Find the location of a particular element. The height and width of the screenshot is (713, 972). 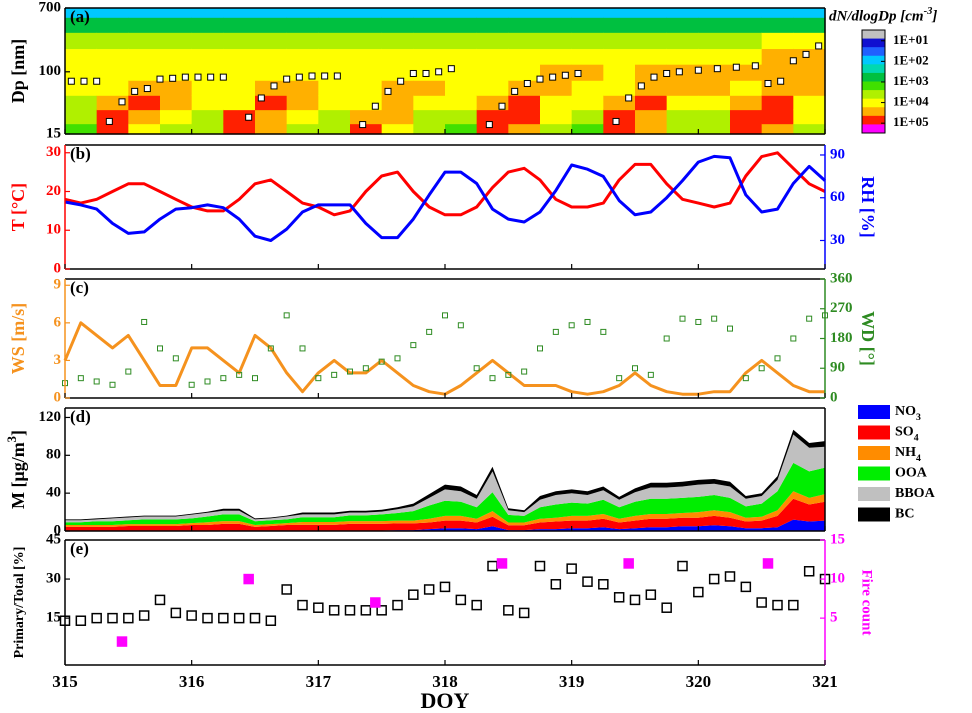

y2-tick-label: 270 is located at coordinates (841, 308).